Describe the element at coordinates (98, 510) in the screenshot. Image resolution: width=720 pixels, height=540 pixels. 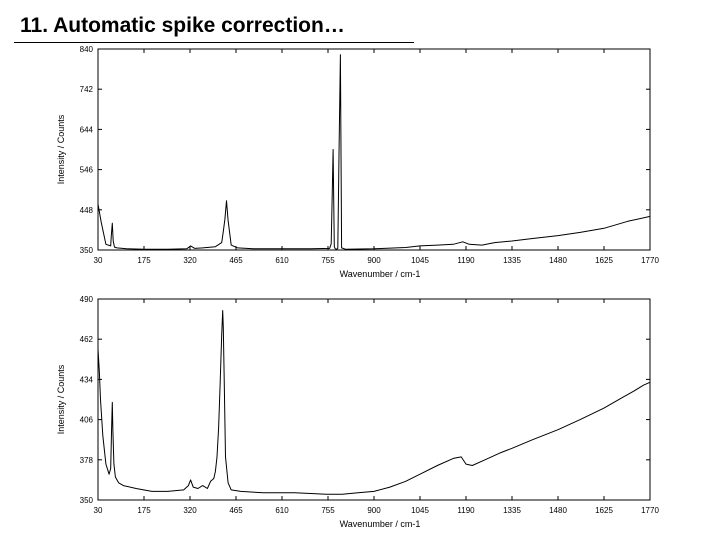
I see `corrected-x-tick-label: 30` at that location.